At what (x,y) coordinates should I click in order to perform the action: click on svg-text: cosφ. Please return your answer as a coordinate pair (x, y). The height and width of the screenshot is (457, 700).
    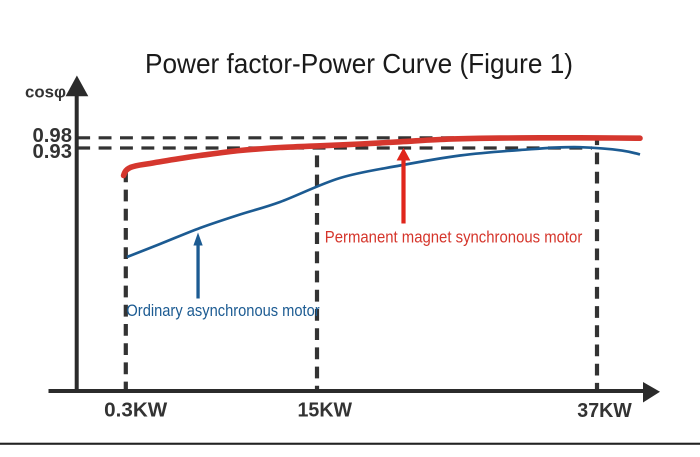
    Looking at the image, I should click on (45, 92).